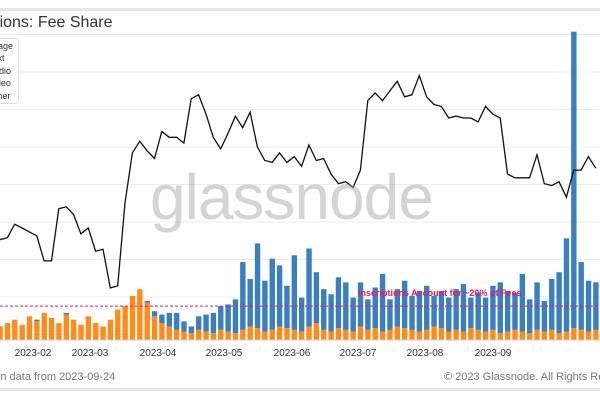 The height and width of the screenshot is (400, 600). I want to click on x-tick-label: 2023-03, so click(90, 353).